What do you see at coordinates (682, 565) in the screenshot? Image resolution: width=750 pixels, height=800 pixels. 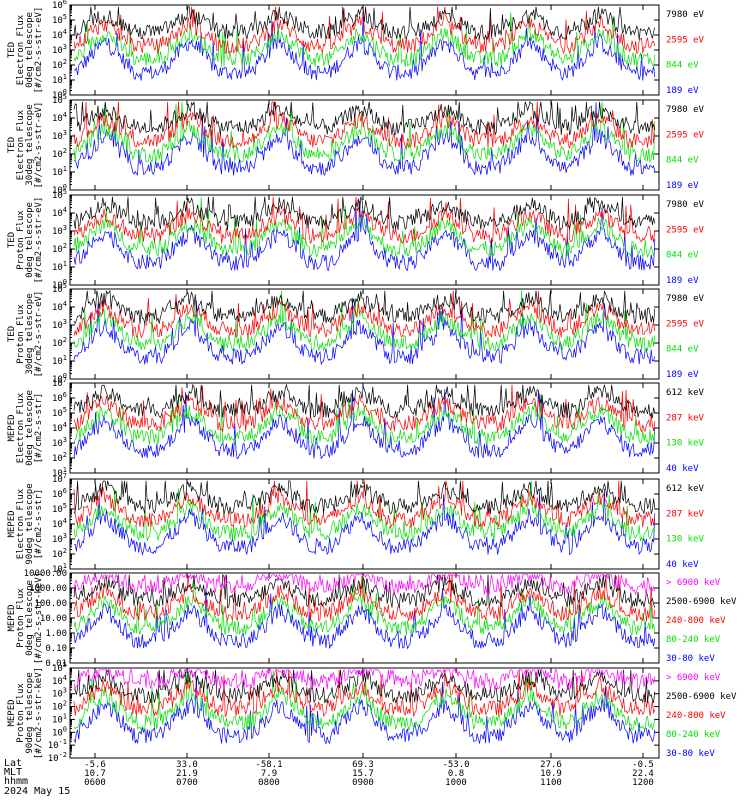 I see `legend-5-3: 40 keV` at bounding box center [682, 565].